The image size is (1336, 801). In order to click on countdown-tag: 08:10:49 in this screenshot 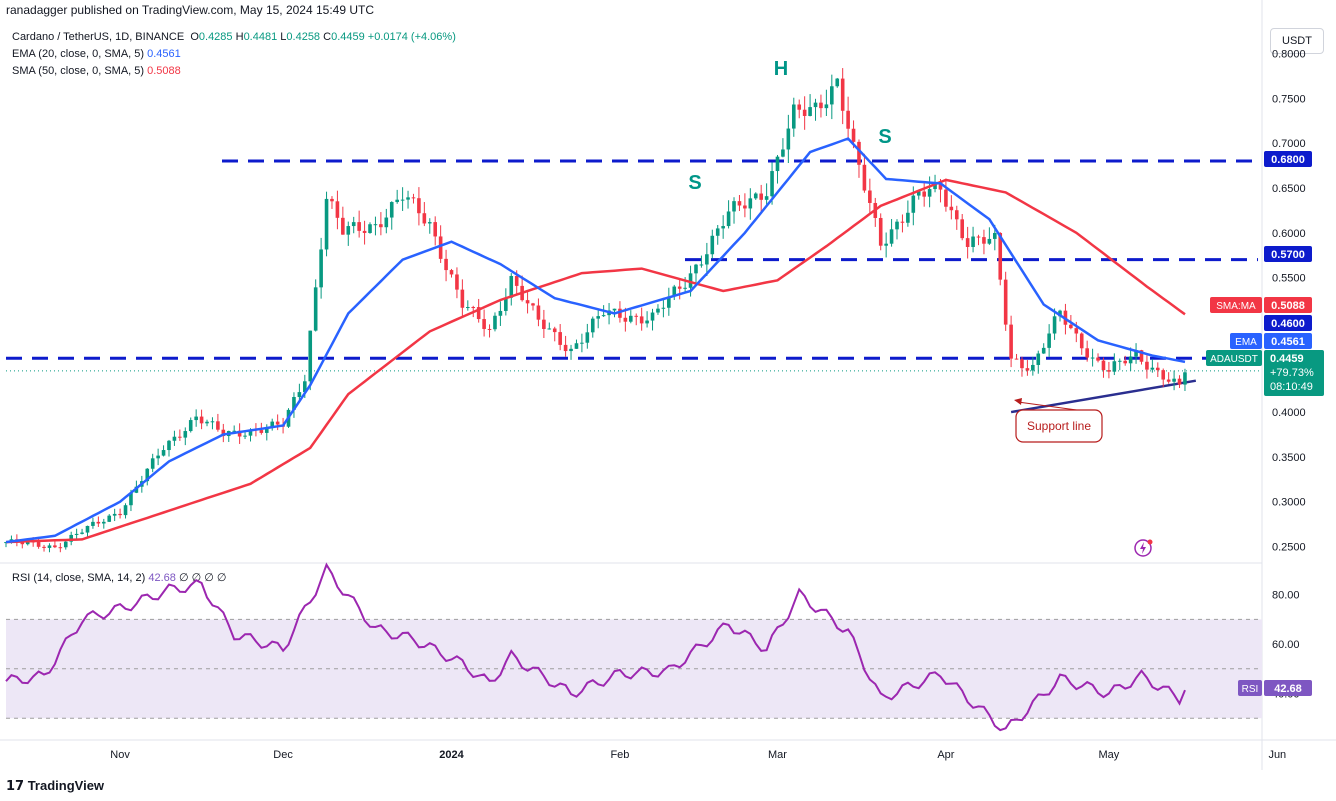, I will do `click(1291, 387)`.